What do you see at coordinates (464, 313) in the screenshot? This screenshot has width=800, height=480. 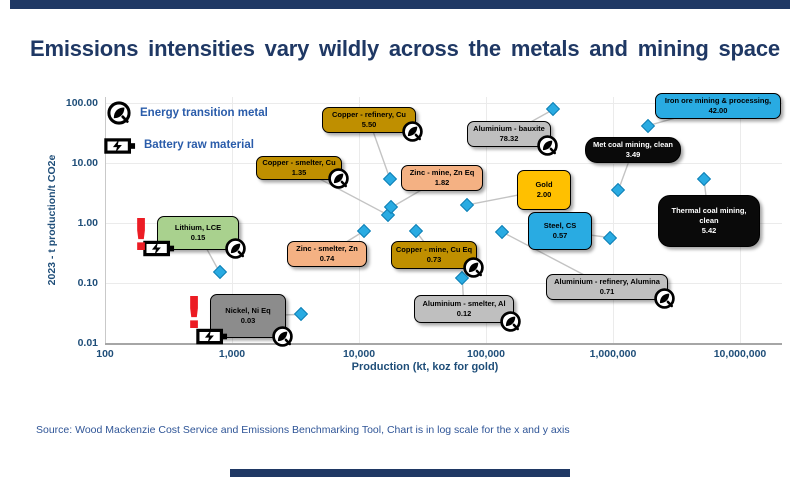 I see `series-value: 0.12` at bounding box center [464, 313].